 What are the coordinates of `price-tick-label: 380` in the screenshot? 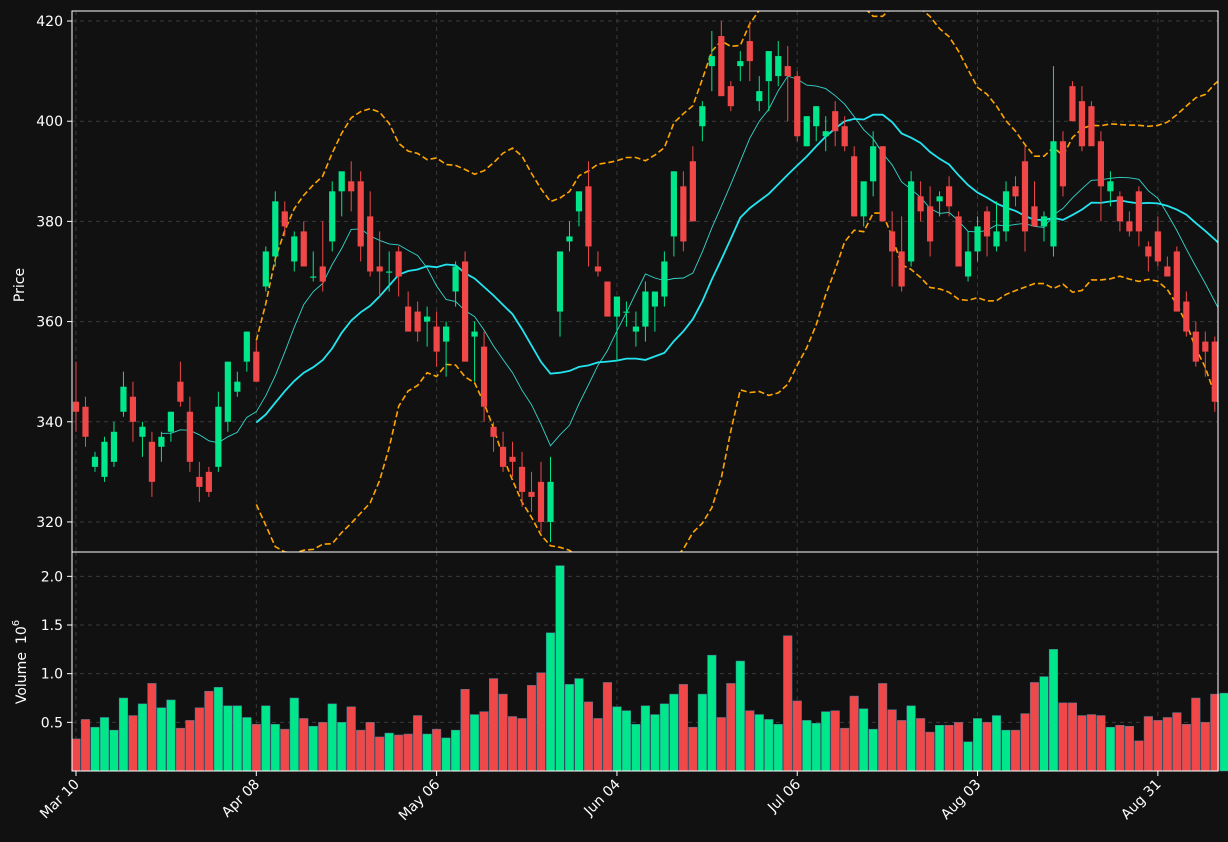 It's located at (49, 222).